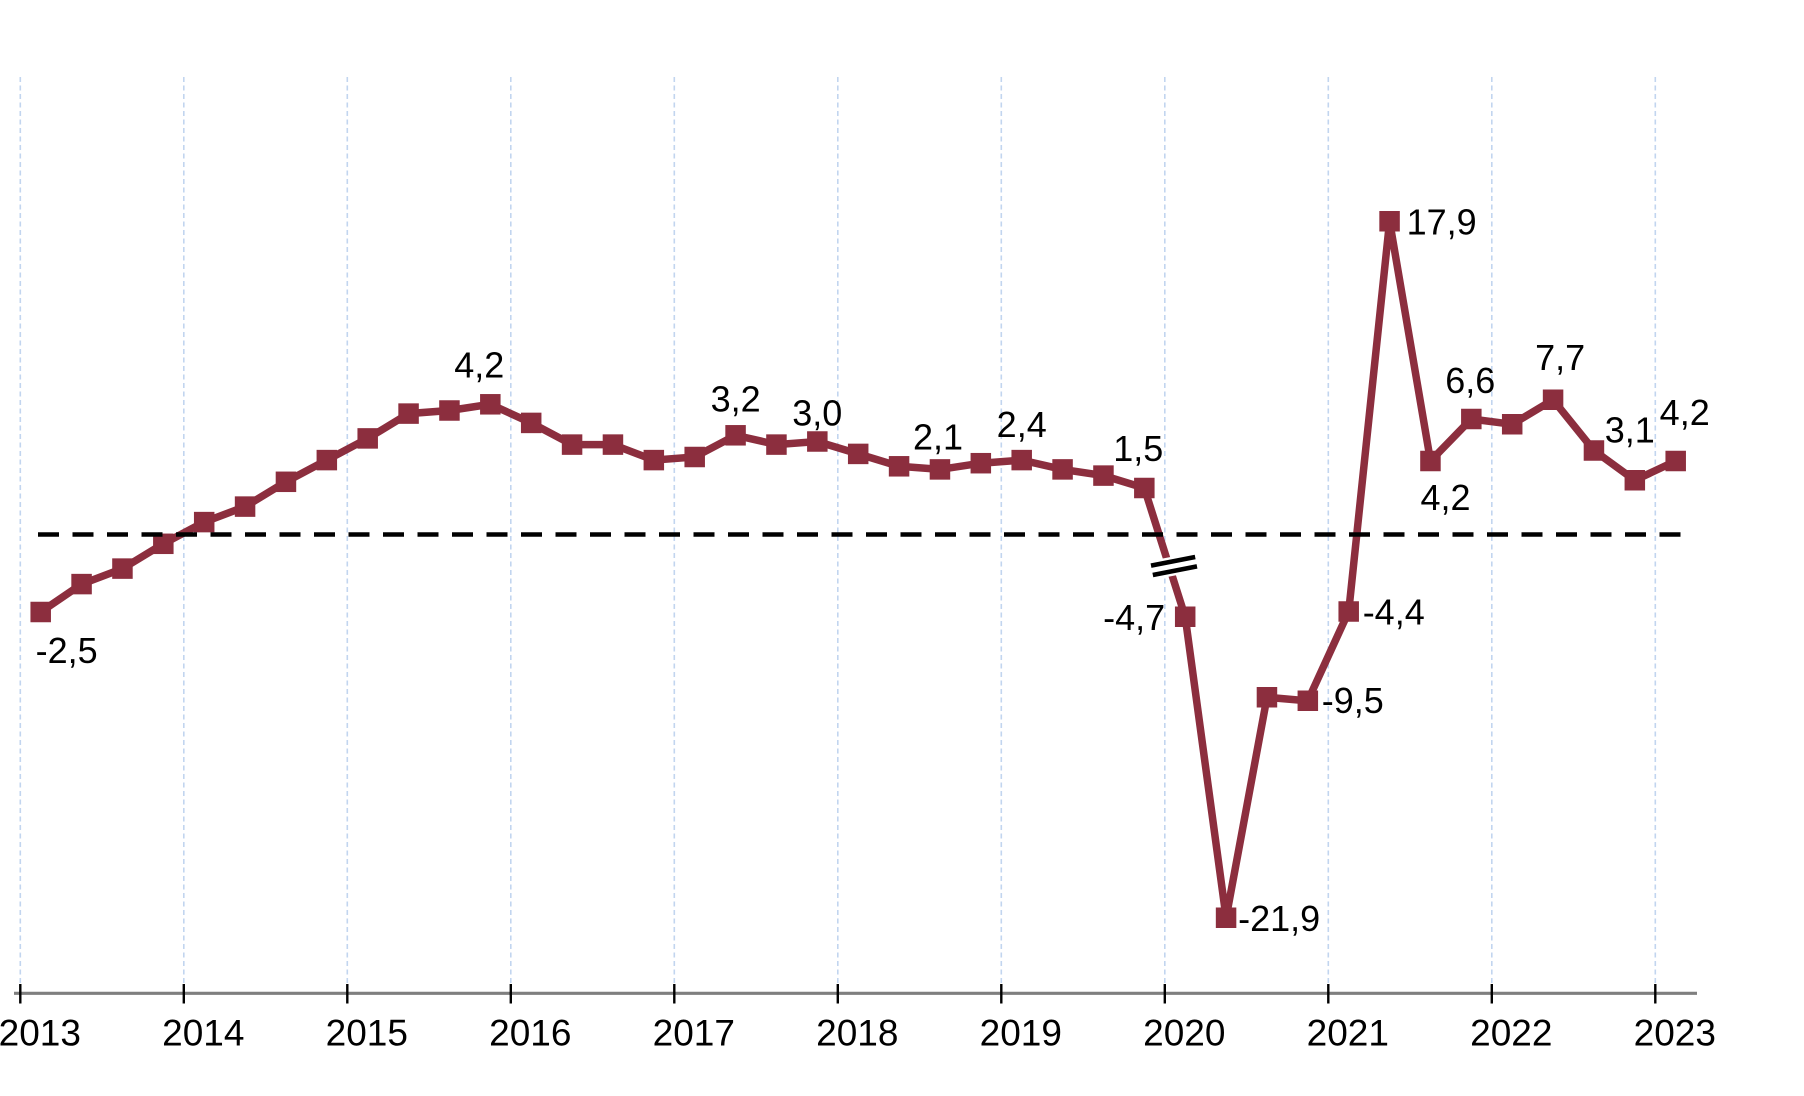 This screenshot has width=1804, height=1096. What do you see at coordinates (367, 1033) in the screenshot?
I see `x-tick-label: 2015` at bounding box center [367, 1033].